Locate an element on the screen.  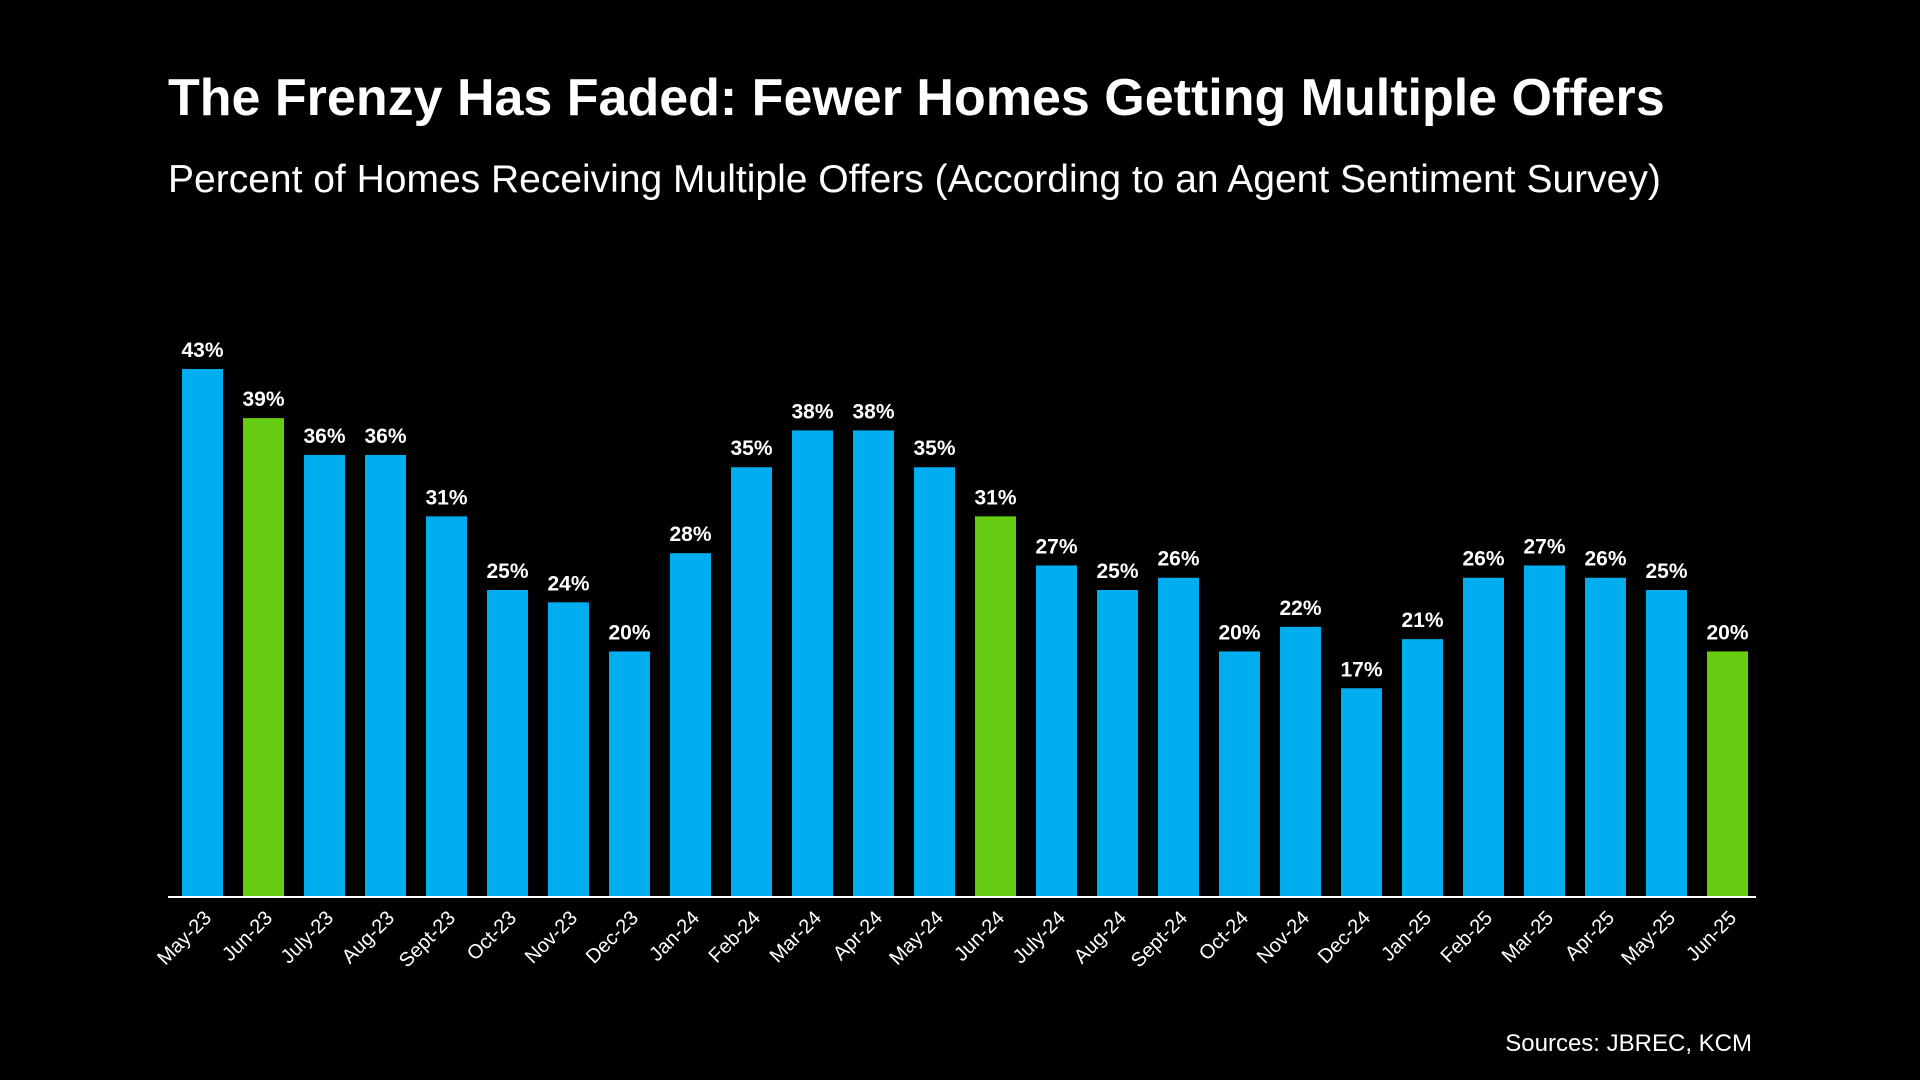
value-label: 22% is located at coordinates (1300, 608).